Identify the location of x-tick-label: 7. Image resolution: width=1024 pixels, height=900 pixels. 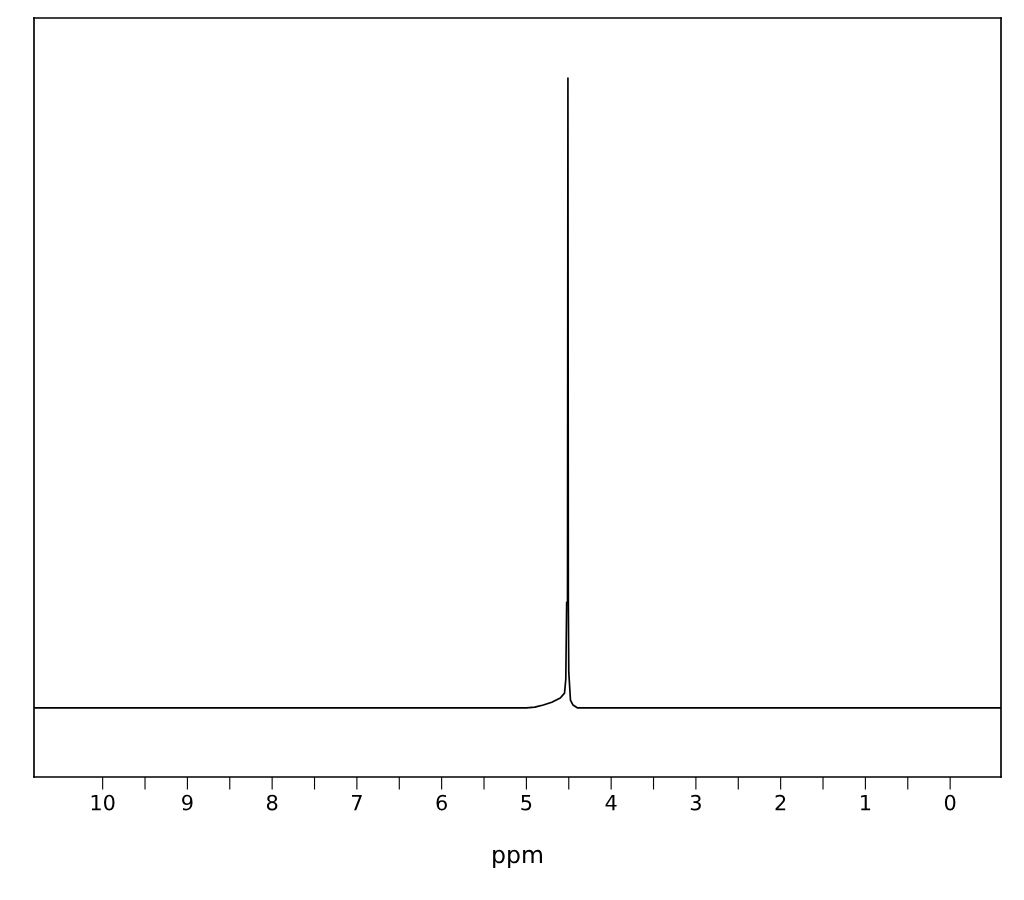
(356, 803).